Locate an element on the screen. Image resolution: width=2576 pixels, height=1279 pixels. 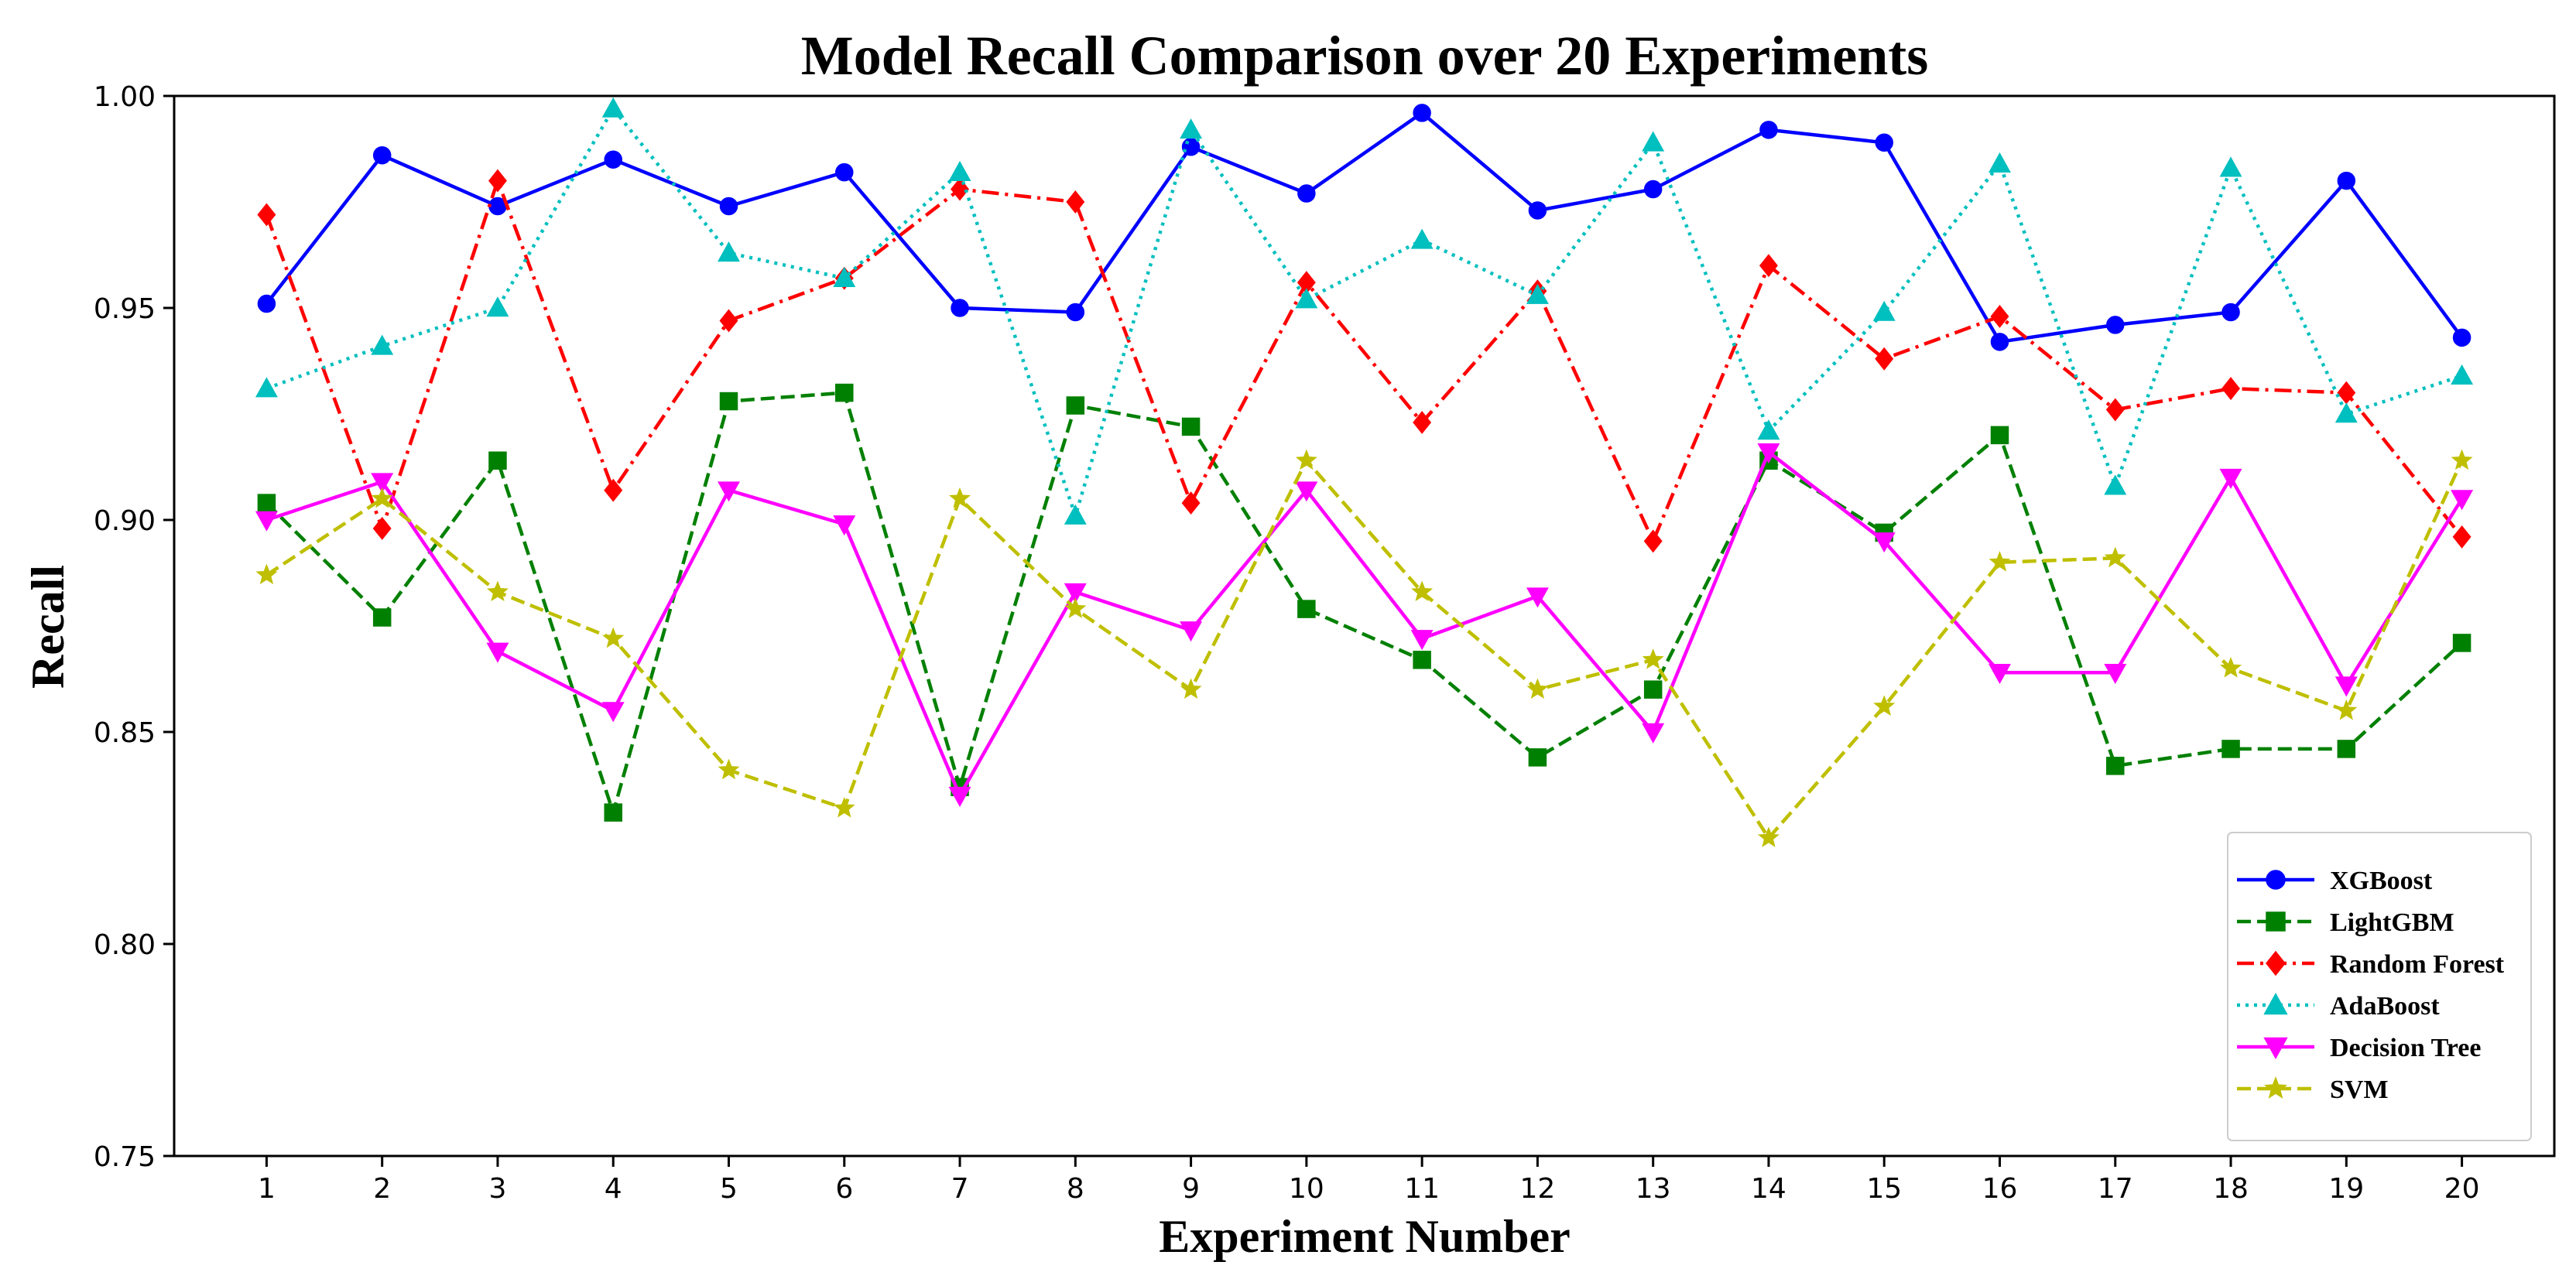
x-tick-label: 15 is located at coordinates (1884, 1189).